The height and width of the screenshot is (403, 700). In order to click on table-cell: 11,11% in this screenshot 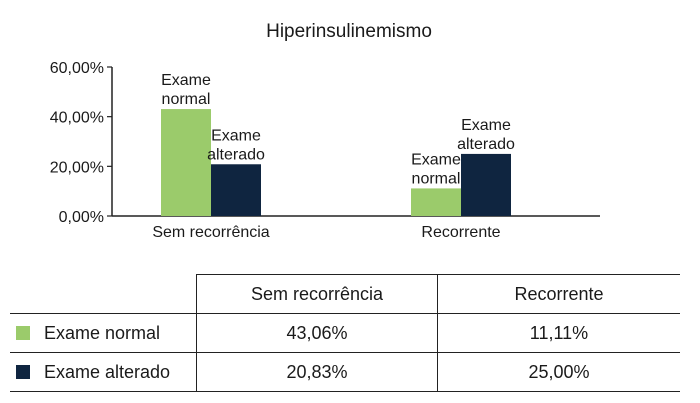, I will do `click(558, 333)`.